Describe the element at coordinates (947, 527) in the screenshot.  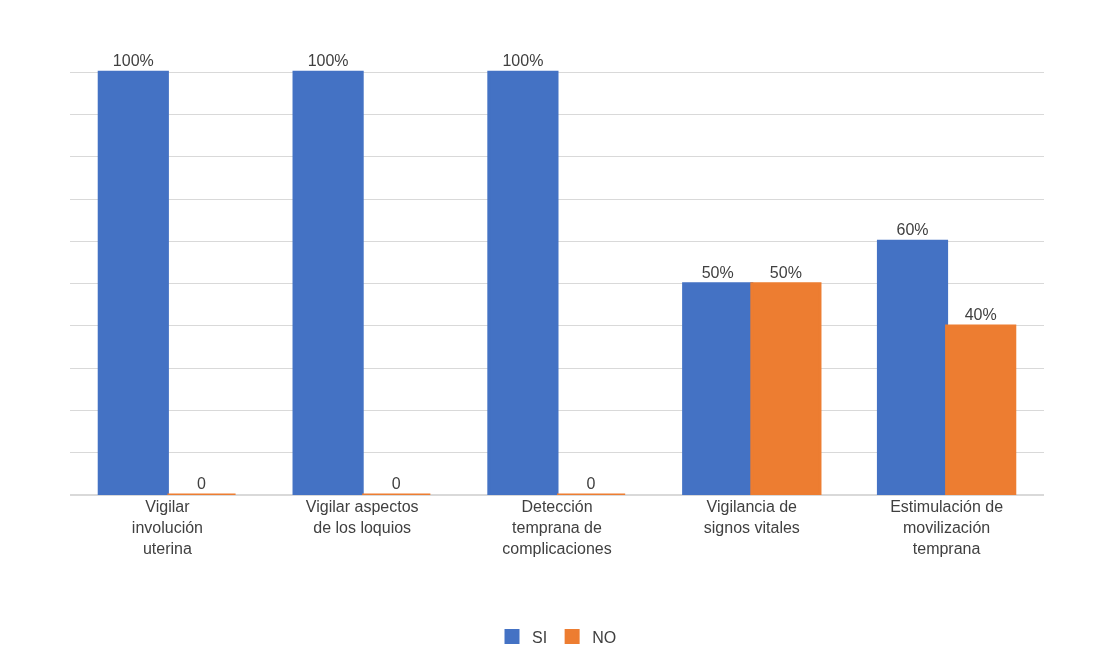
I see `x-tick-label: Estimulación de movilización temprana` at that location.